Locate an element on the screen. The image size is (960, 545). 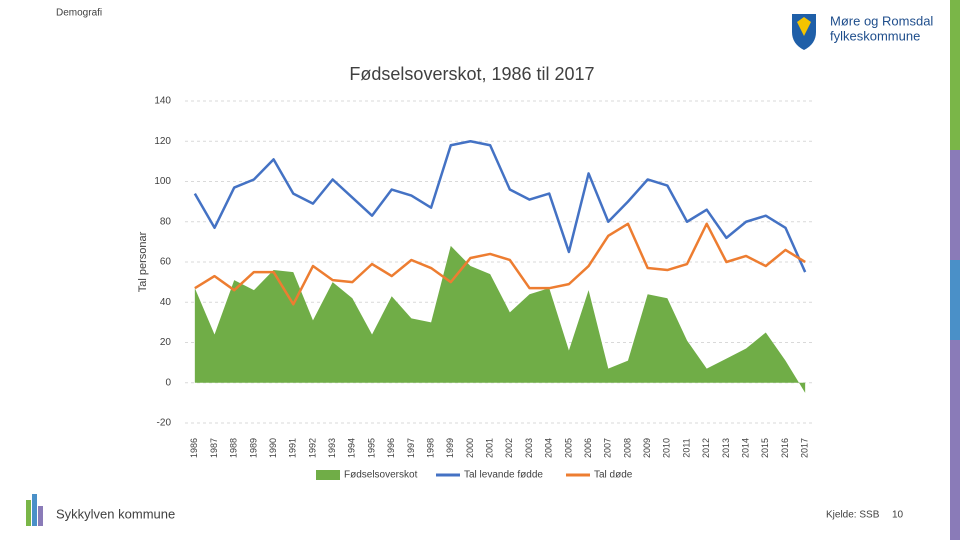
x-tick-label: 1997 is located at coordinates (411, 448).